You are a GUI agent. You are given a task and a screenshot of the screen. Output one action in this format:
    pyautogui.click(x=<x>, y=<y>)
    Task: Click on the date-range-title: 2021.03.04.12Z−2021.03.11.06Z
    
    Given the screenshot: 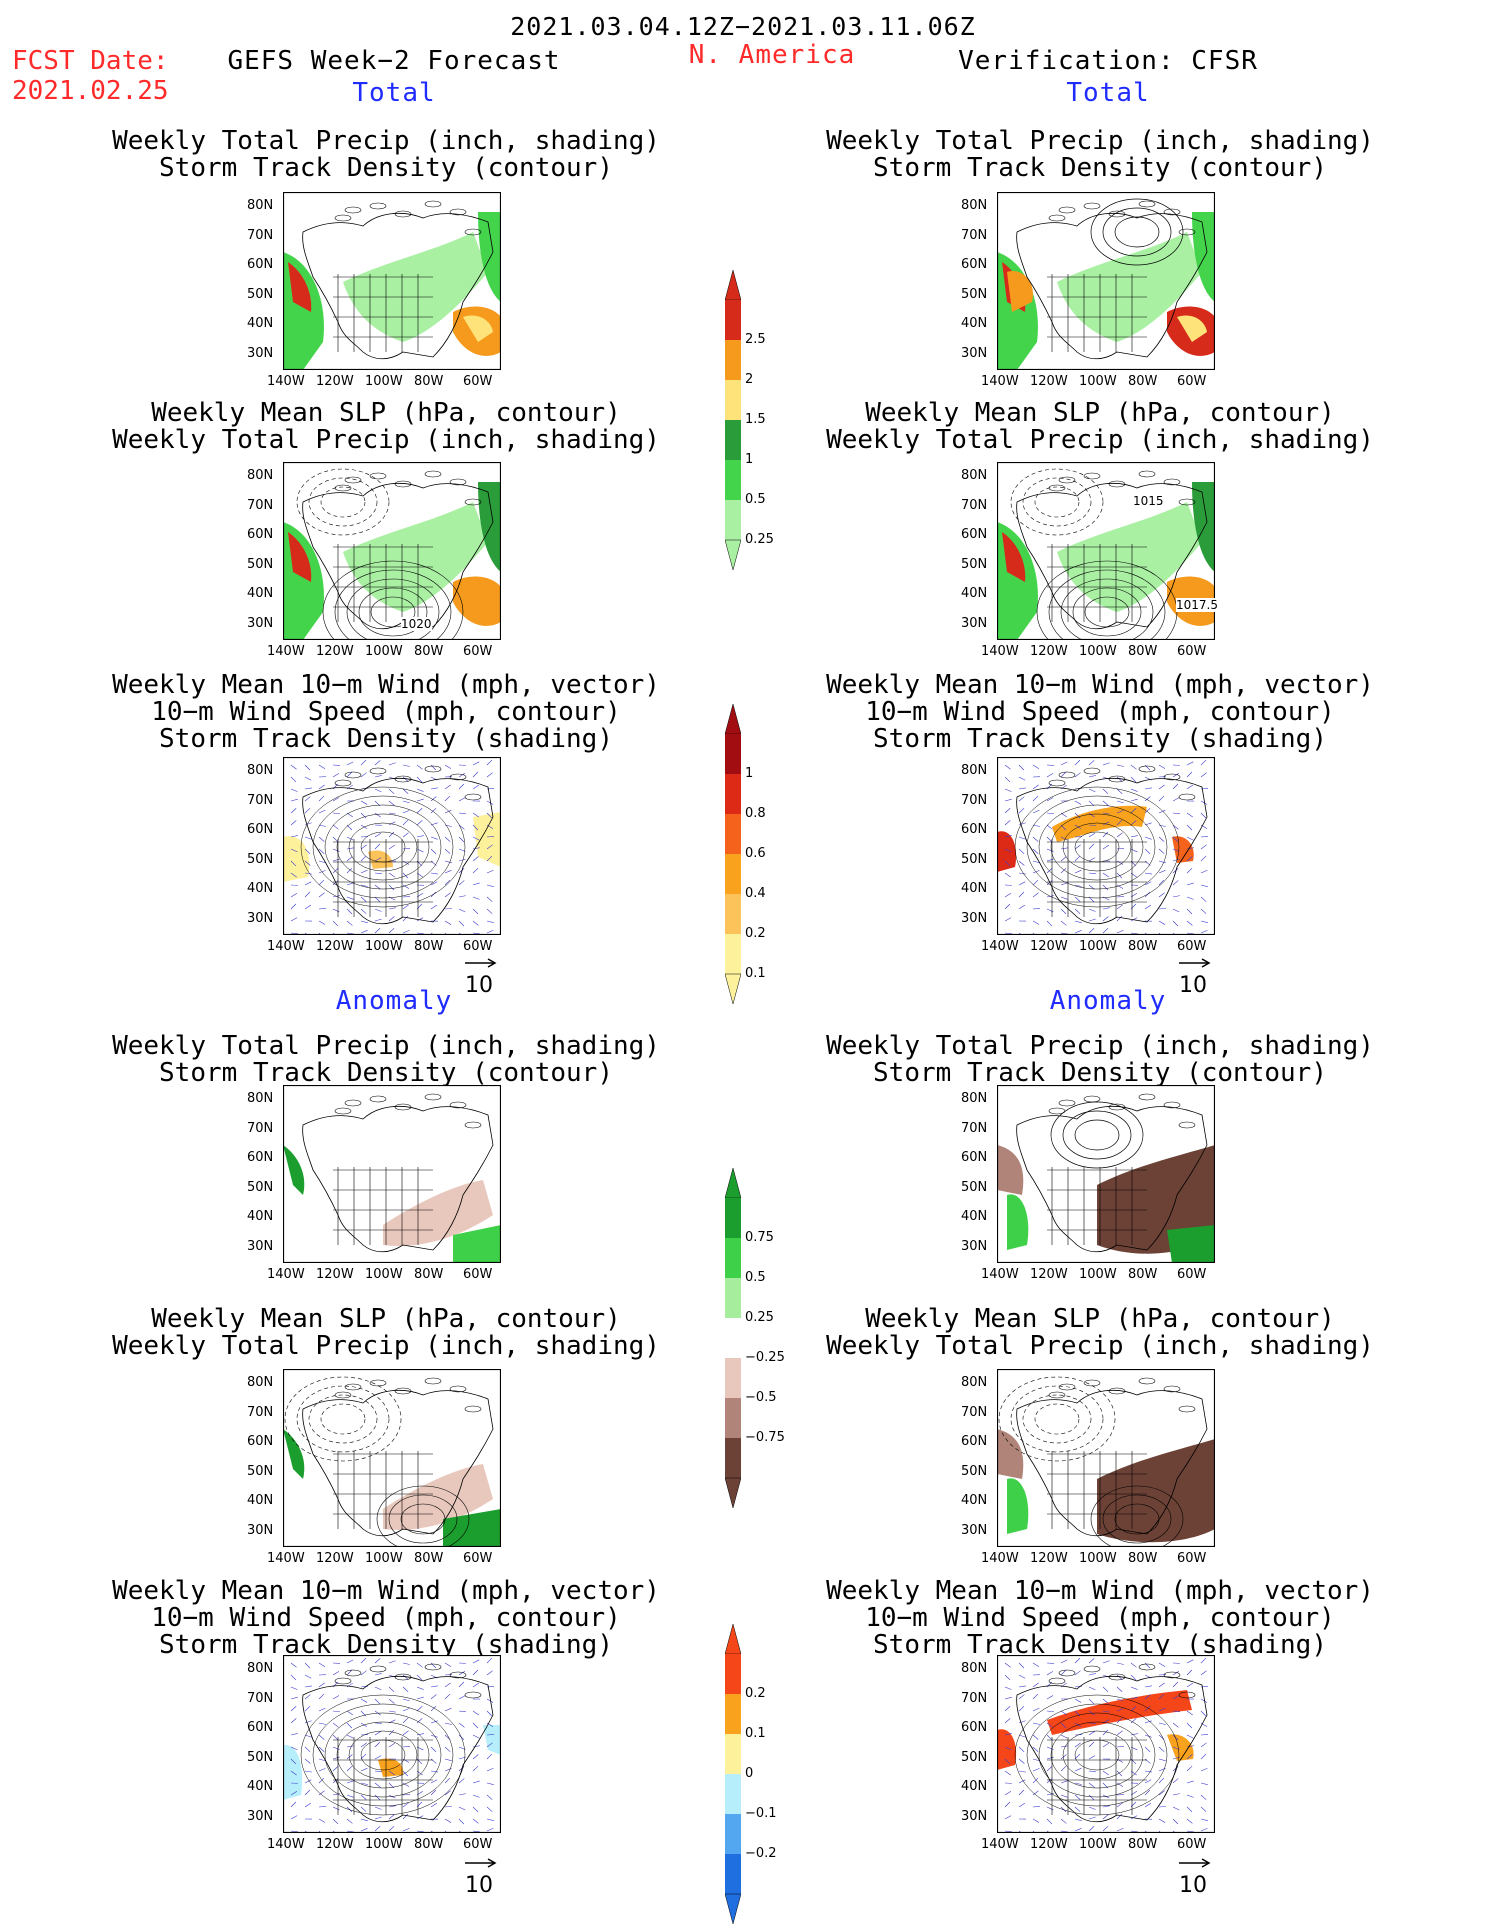 What is the action you would take?
    pyautogui.click(x=743, y=26)
    